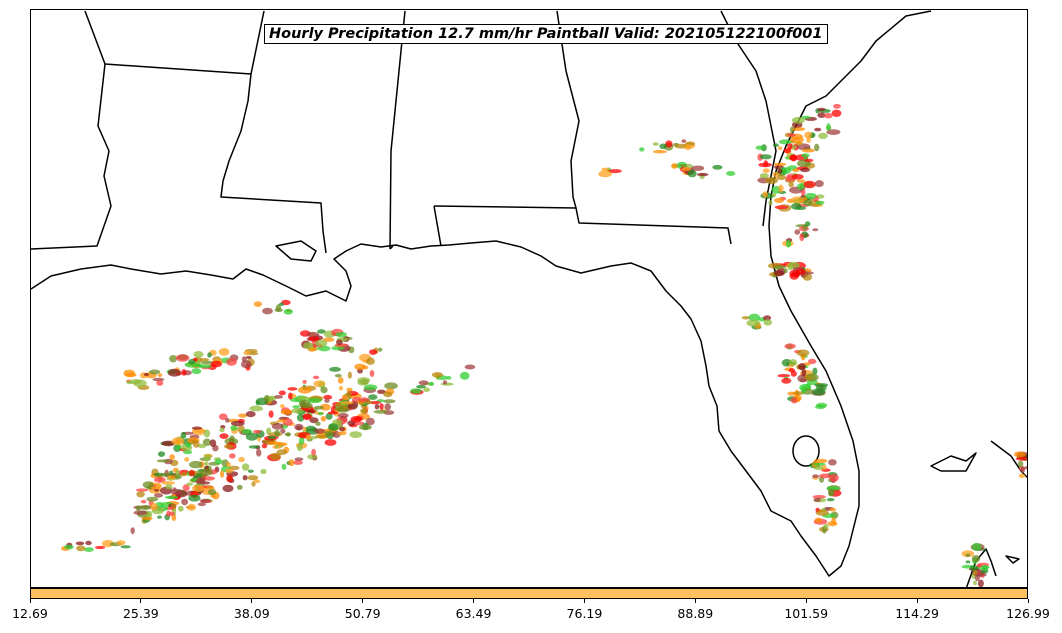  I want to click on mobile-bay, so click(296, 251).